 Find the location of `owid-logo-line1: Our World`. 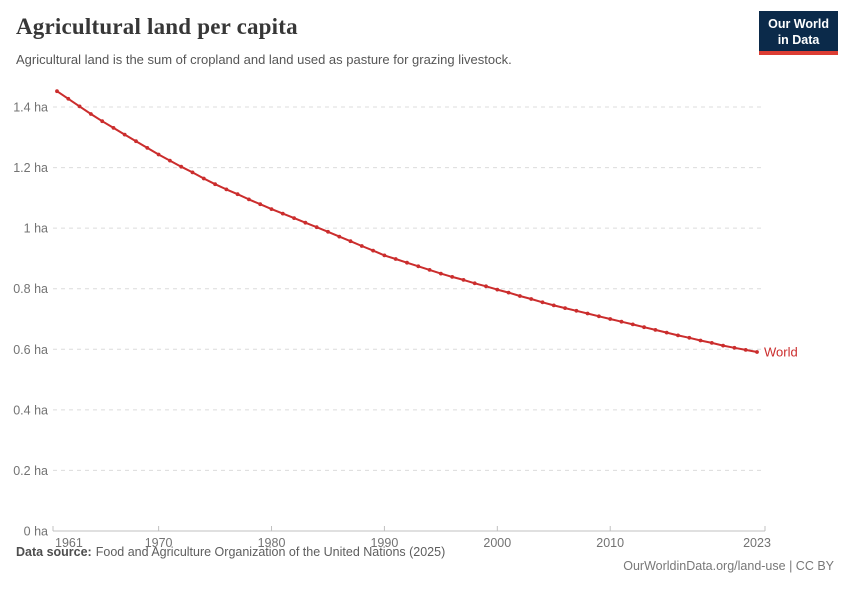

owid-logo-line1: Our World is located at coordinates (798, 24).